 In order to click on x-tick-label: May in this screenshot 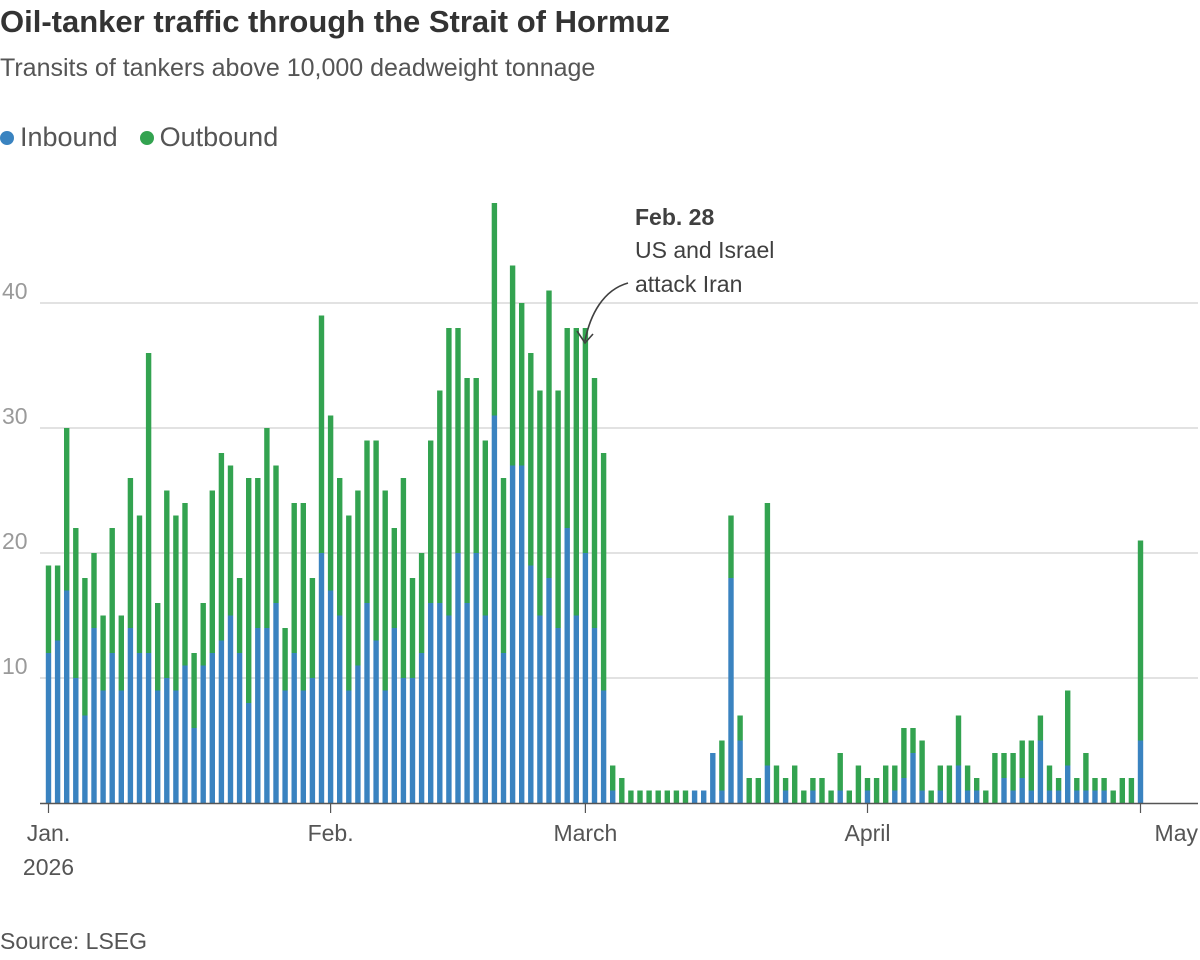, I will do `click(1177, 833)`.